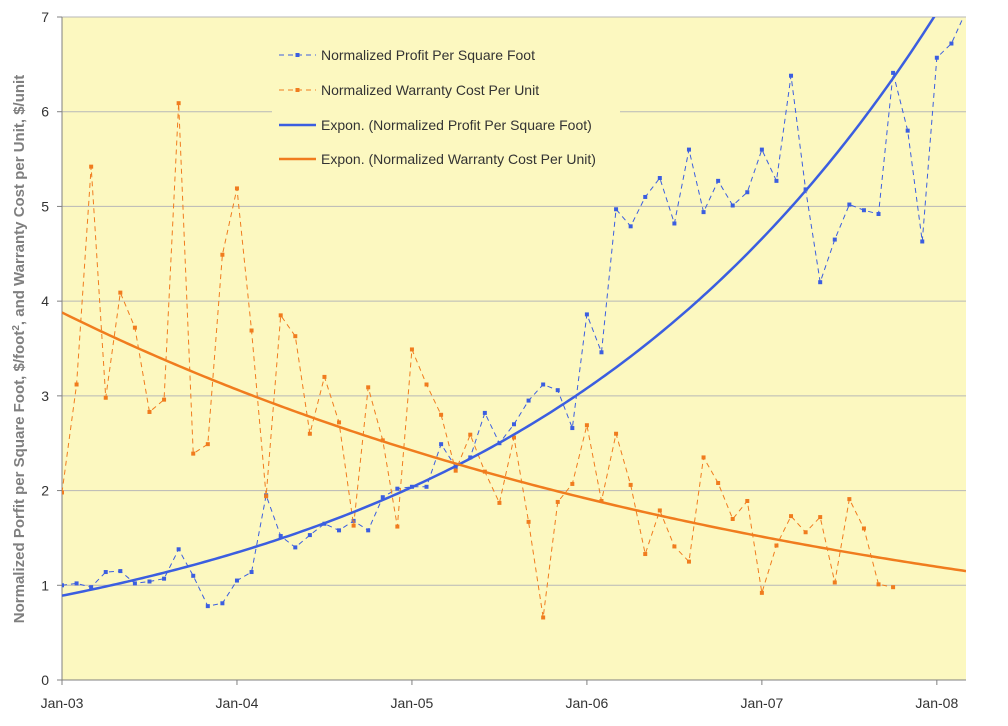 The height and width of the screenshot is (726, 1008). I want to click on legend-item: Normalized Warranty Cost Per Unit, so click(409, 90).